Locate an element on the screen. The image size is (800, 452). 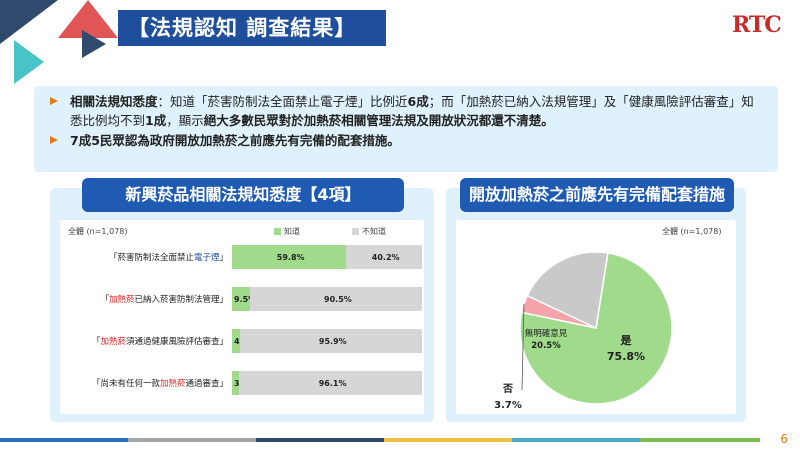
page-number: 6 is located at coordinates (784, 439).